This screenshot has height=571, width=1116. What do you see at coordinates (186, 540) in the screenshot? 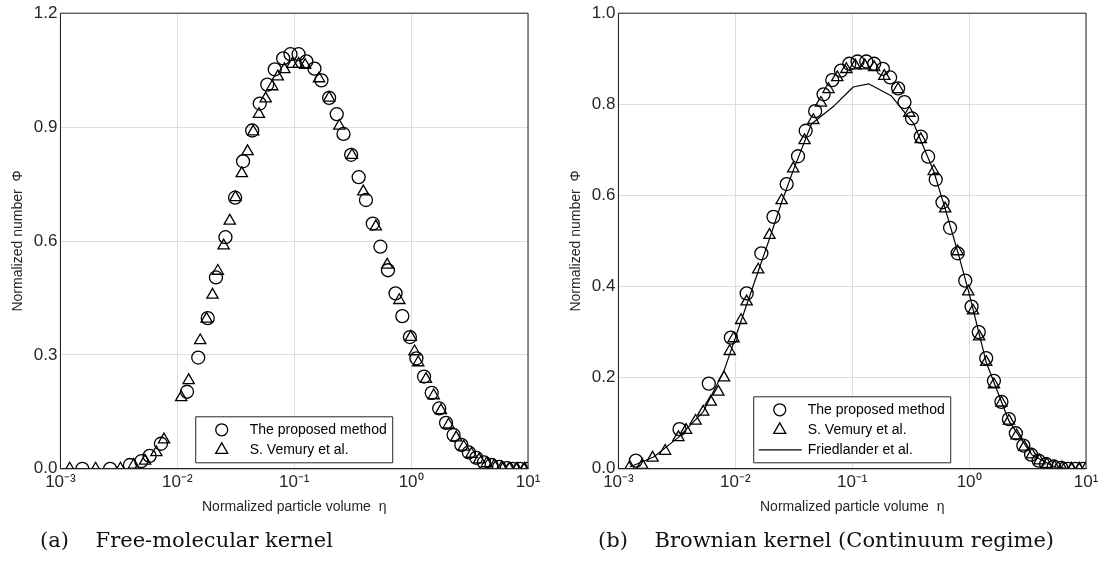
I see `text: (a) Free-molecular kernel` at bounding box center [186, 540].